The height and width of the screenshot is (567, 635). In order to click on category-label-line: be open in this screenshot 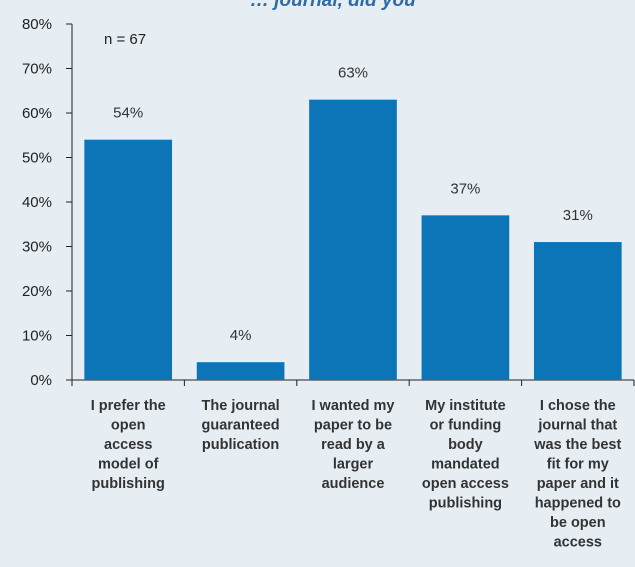, I will do `click(578, 523)`.